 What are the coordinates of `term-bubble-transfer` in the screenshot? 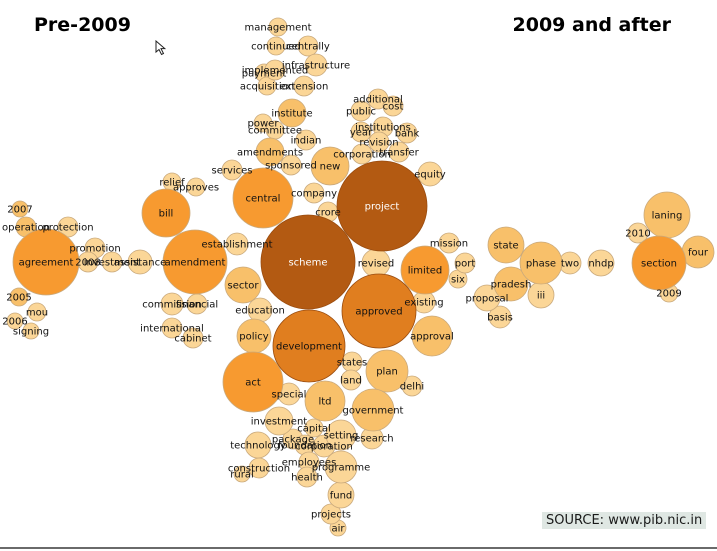 It's located at (399, 152).